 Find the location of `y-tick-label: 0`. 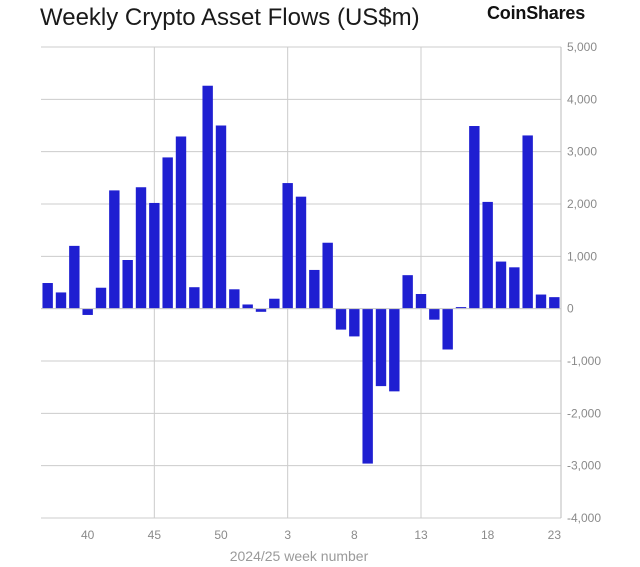

y-tick-label: 0 is located at coordinates (570, 309).